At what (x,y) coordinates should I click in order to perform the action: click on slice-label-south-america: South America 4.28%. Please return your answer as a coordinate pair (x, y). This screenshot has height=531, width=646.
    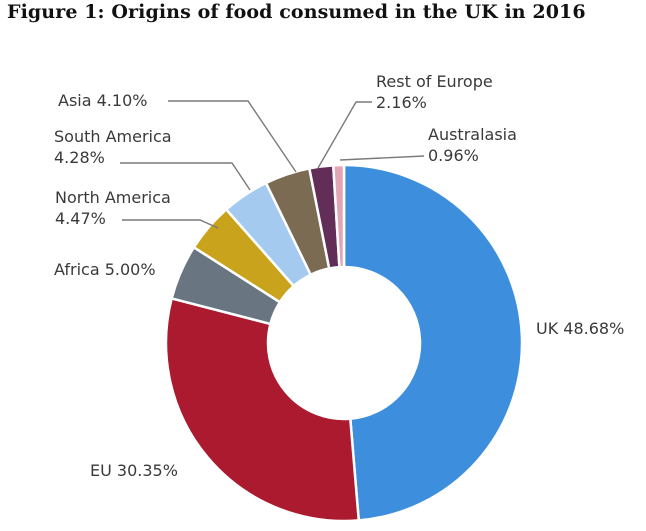
    Looking at the image, I should click on (115, 147).